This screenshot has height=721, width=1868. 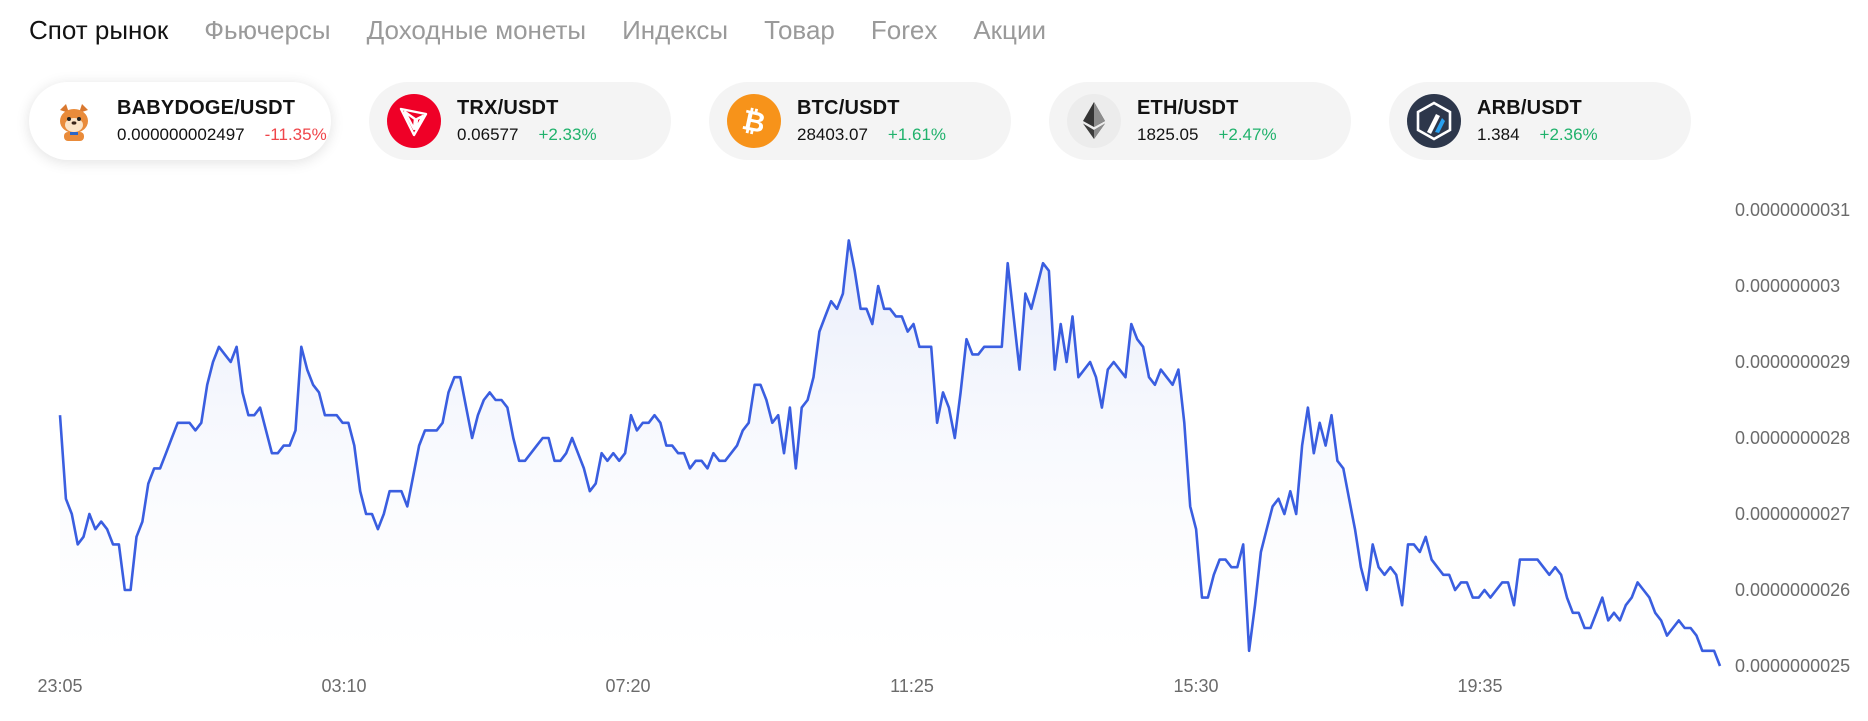 I want to click on arbitrum-icon, so click(x=1434, y=121).